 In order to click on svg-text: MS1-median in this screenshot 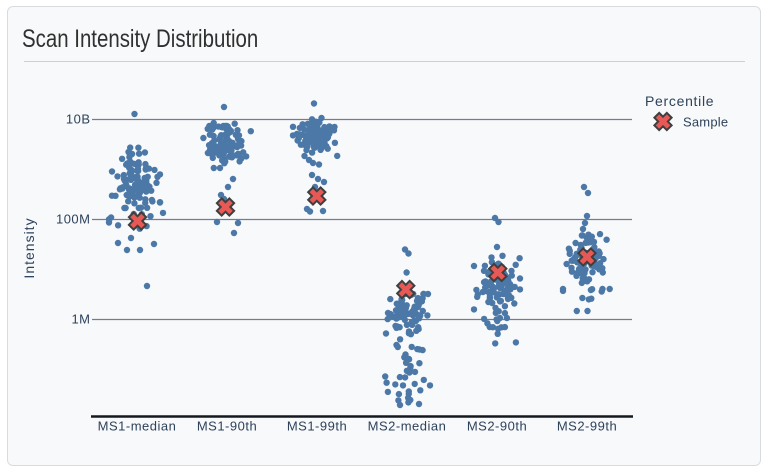, I will do `click(137, 426)`.